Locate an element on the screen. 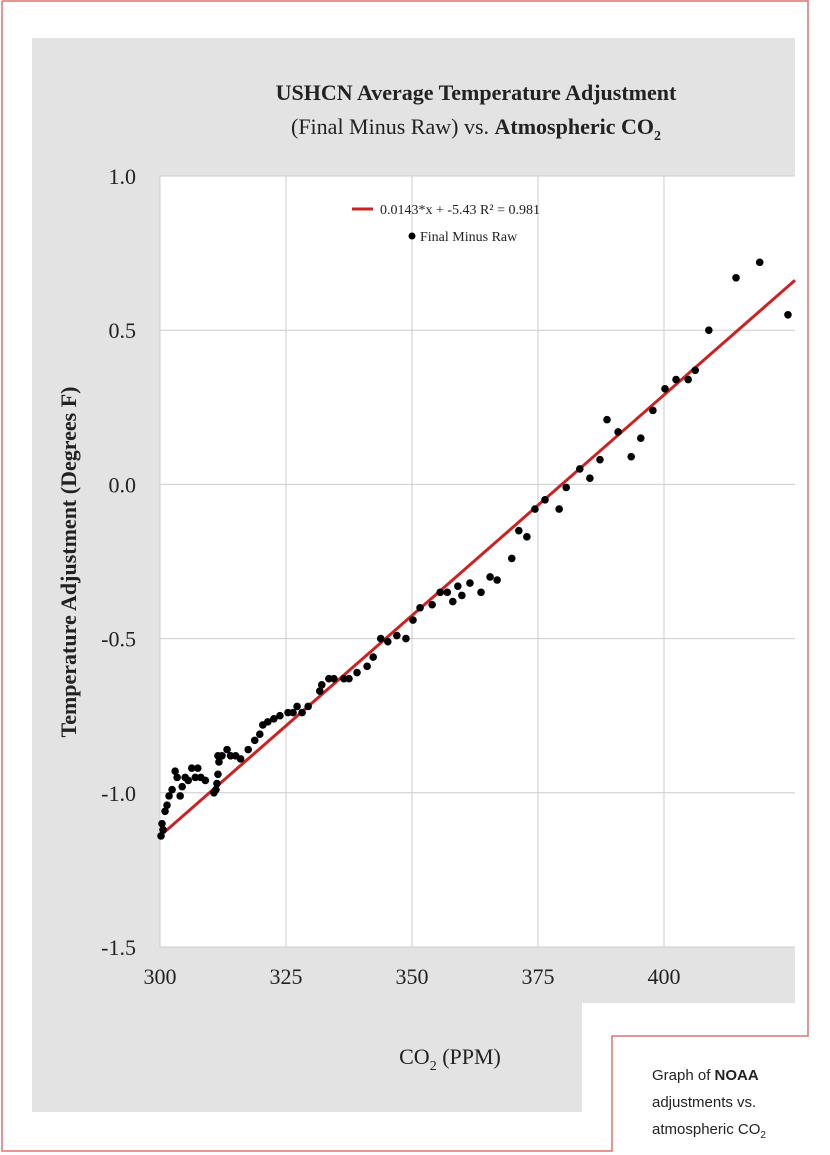  y-tick-label: -1.0 is located at coordinates (118, 793).